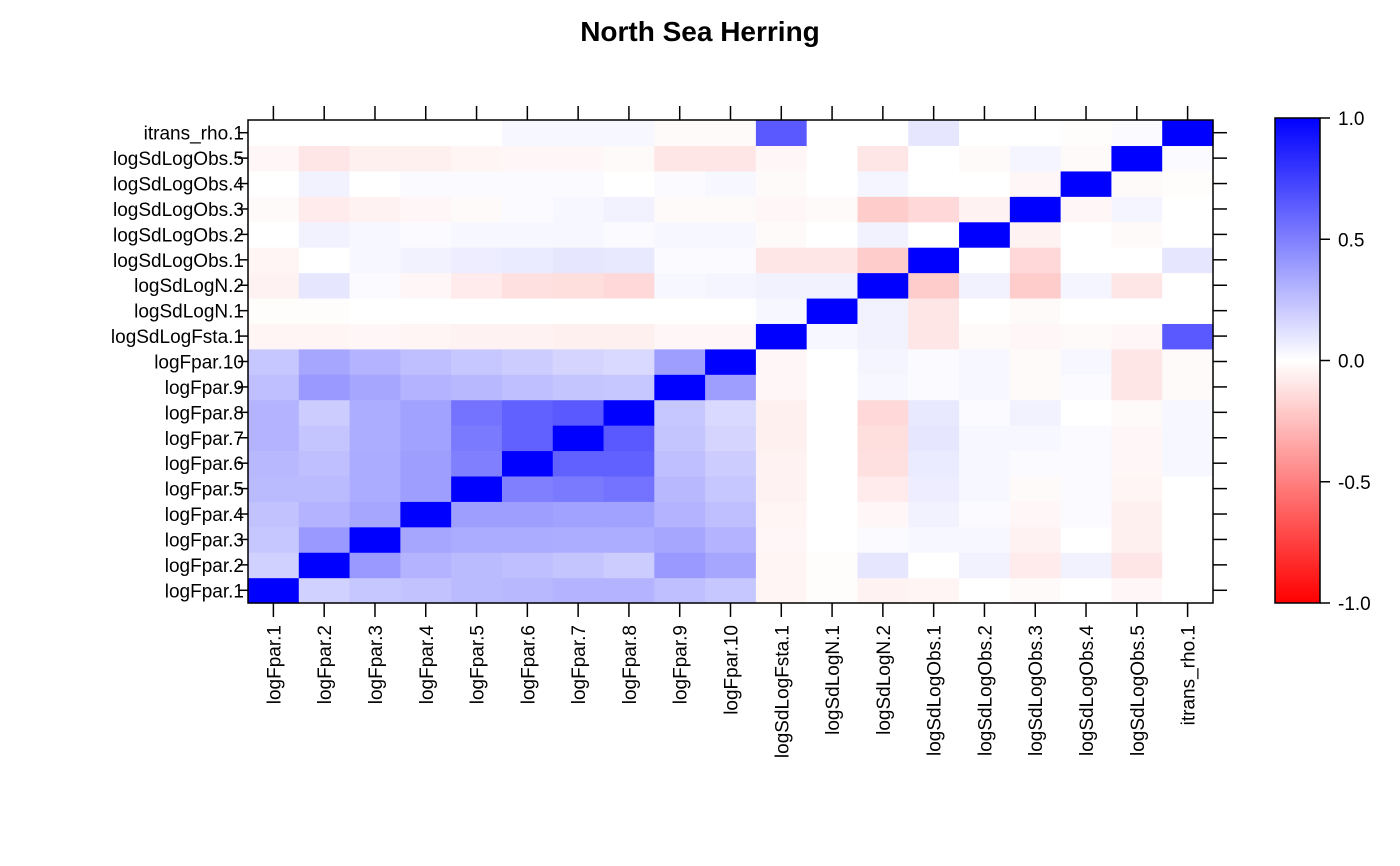 The image size is (1400, 866). I want to click on x-tick-label: logFpar.7, so click(579, 664).